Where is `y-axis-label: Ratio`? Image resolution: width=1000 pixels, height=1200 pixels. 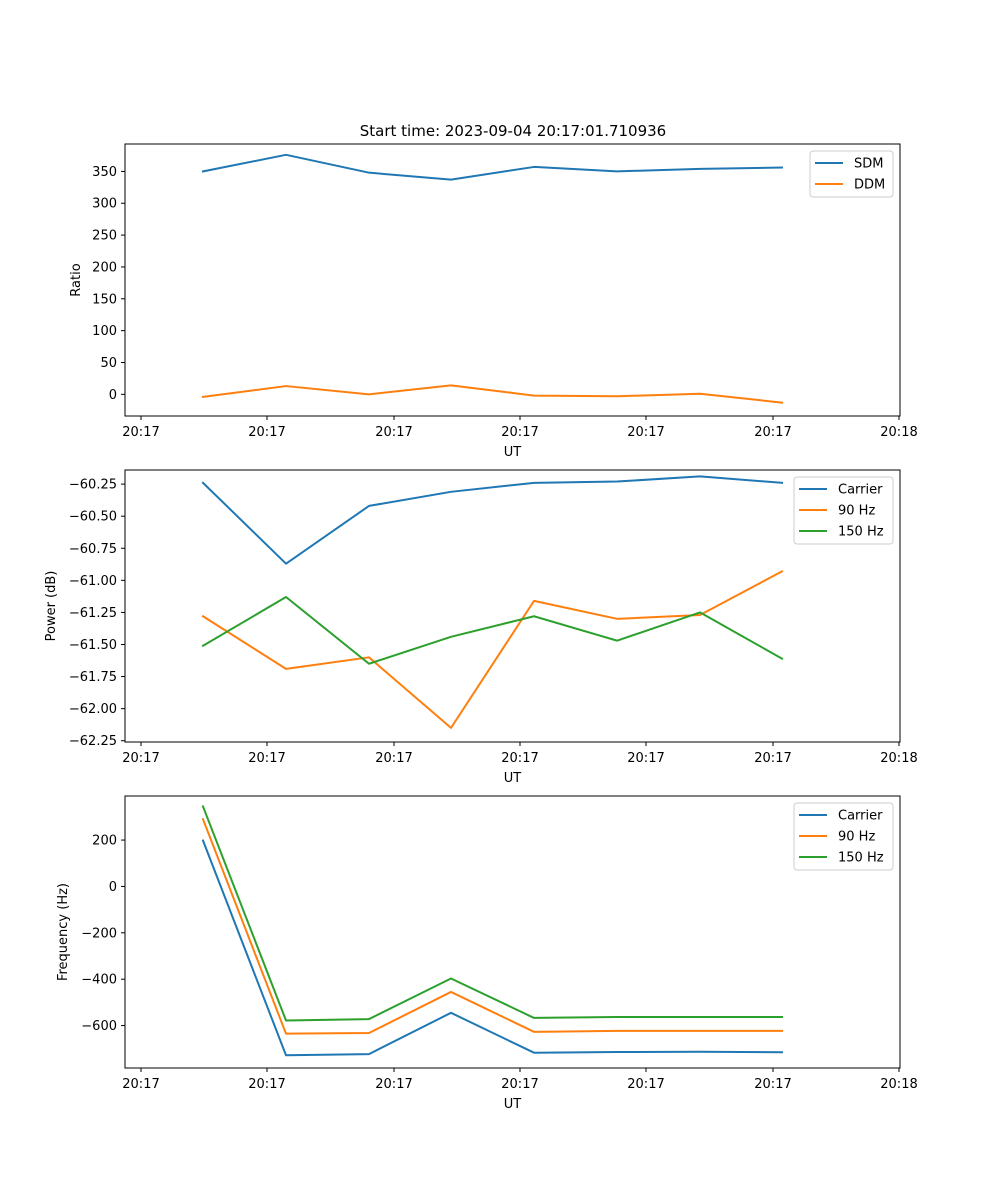 y-axis-label: Ratio is located at coordinates (76, 279).